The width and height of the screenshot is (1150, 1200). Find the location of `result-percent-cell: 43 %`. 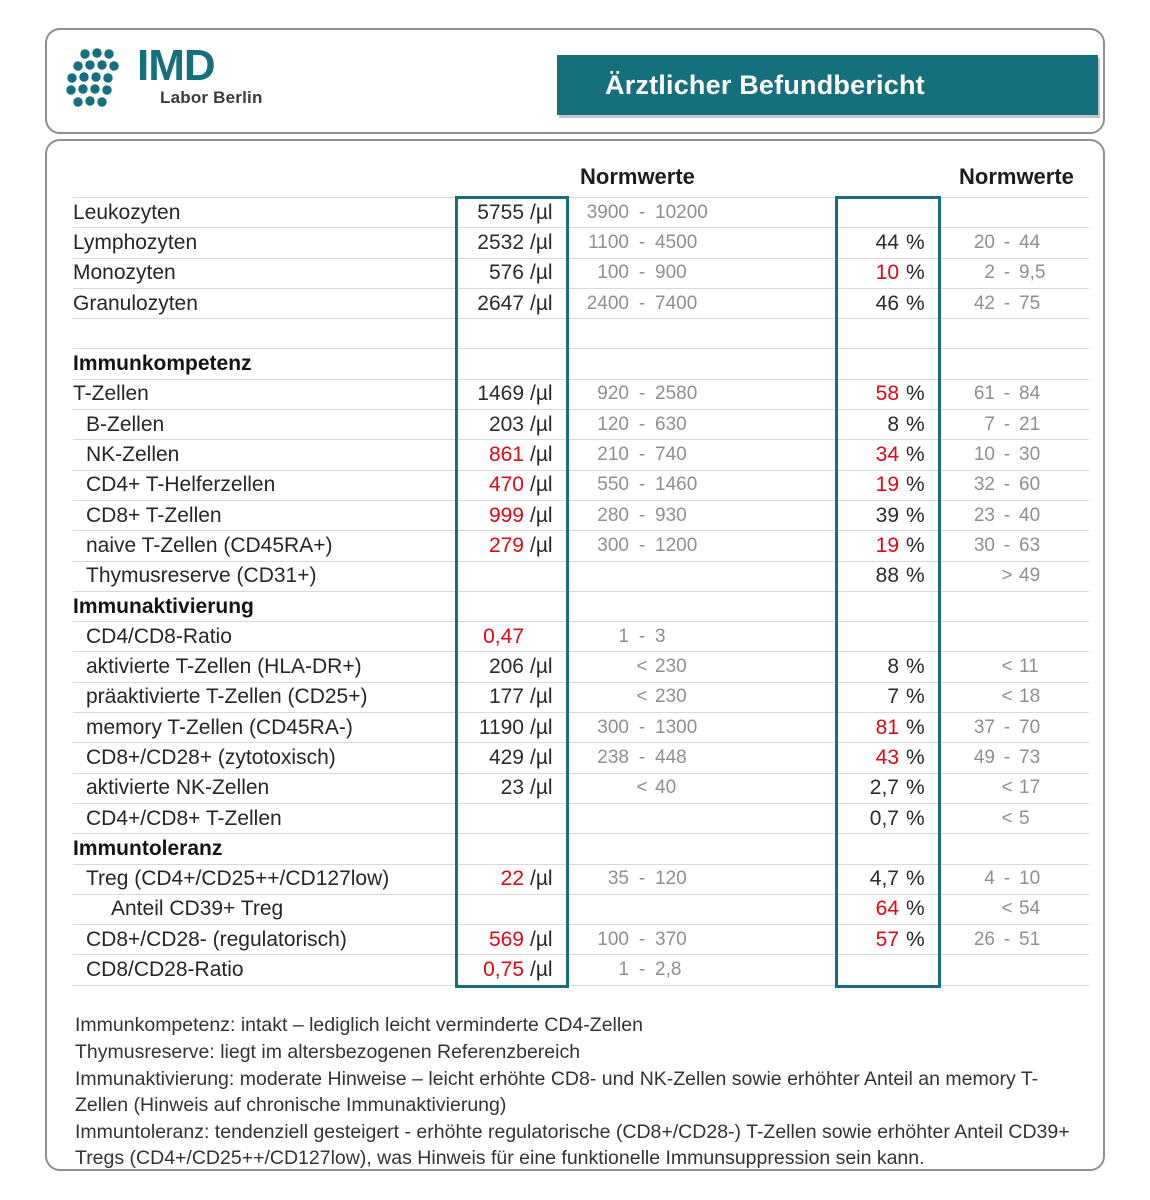

result-percent-cell: 43 % is located at coordinates (888, 758).